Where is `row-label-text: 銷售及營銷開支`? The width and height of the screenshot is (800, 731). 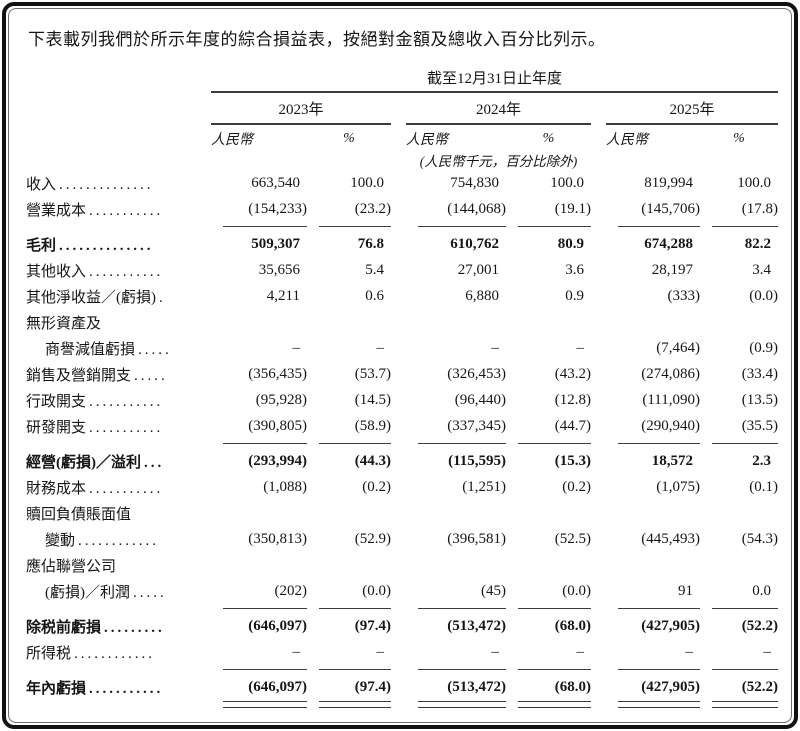 row-label-text: 銷售及營銷開支 is located at coordinates (79, 375).